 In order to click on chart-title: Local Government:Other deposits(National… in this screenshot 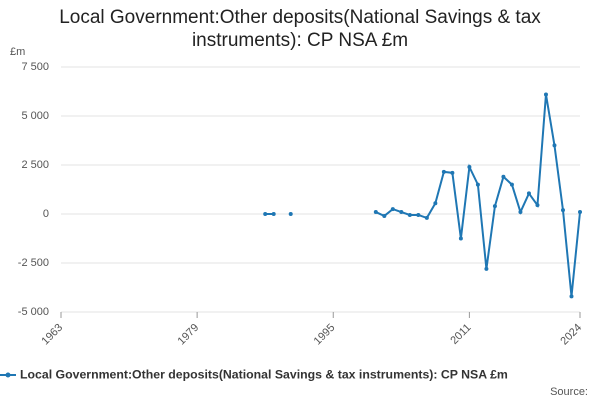, I will do `click(300, 29)`.